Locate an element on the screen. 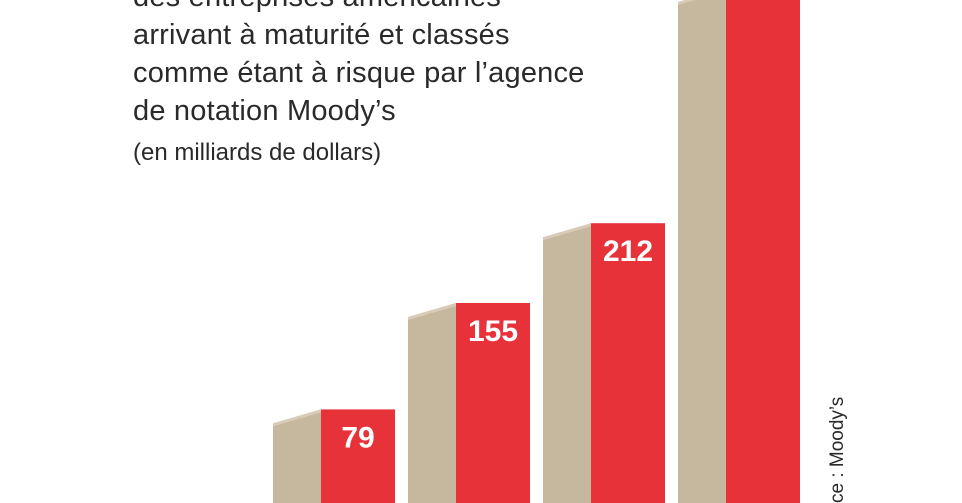 The width and height of the screenshot is (962, 503). source-note: ce : Moody’s is located at coordinates (837, 449).